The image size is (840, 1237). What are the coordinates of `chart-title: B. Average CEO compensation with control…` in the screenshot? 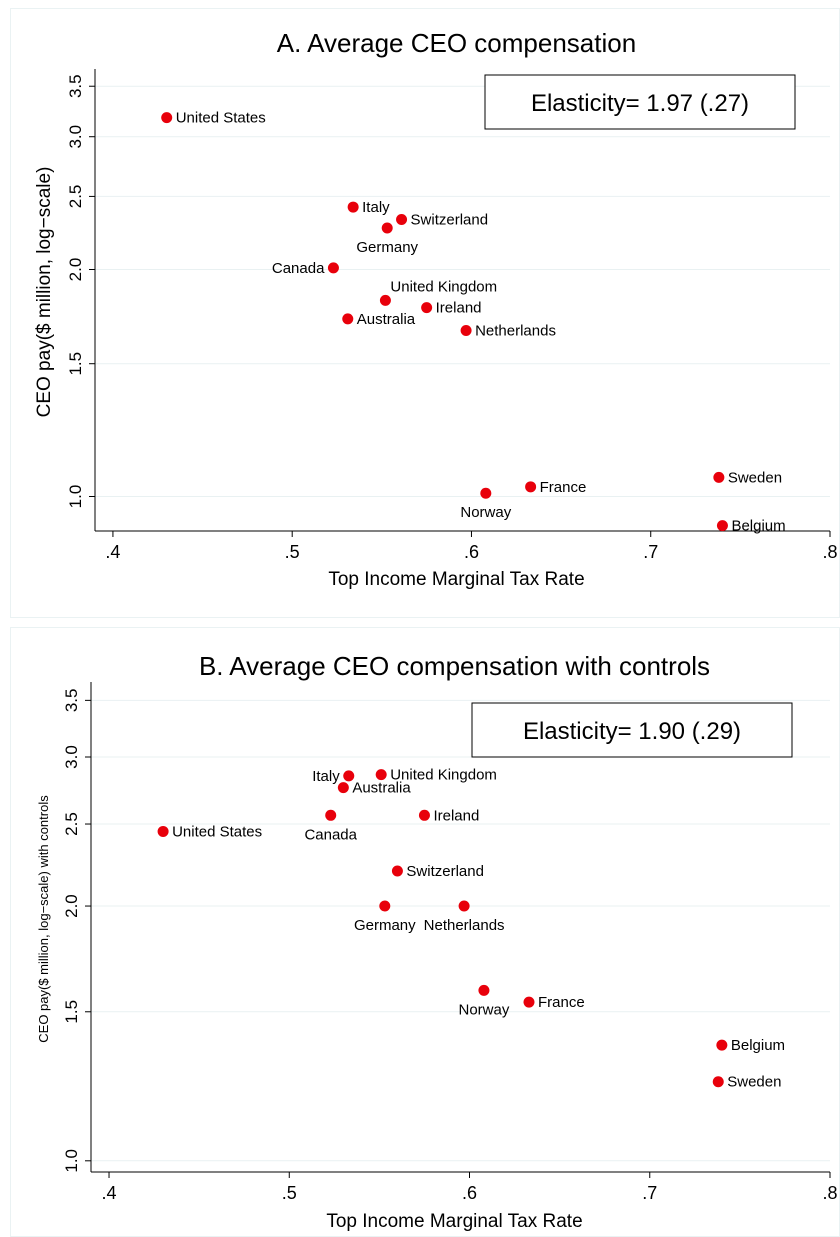 It's located at (454, 666).